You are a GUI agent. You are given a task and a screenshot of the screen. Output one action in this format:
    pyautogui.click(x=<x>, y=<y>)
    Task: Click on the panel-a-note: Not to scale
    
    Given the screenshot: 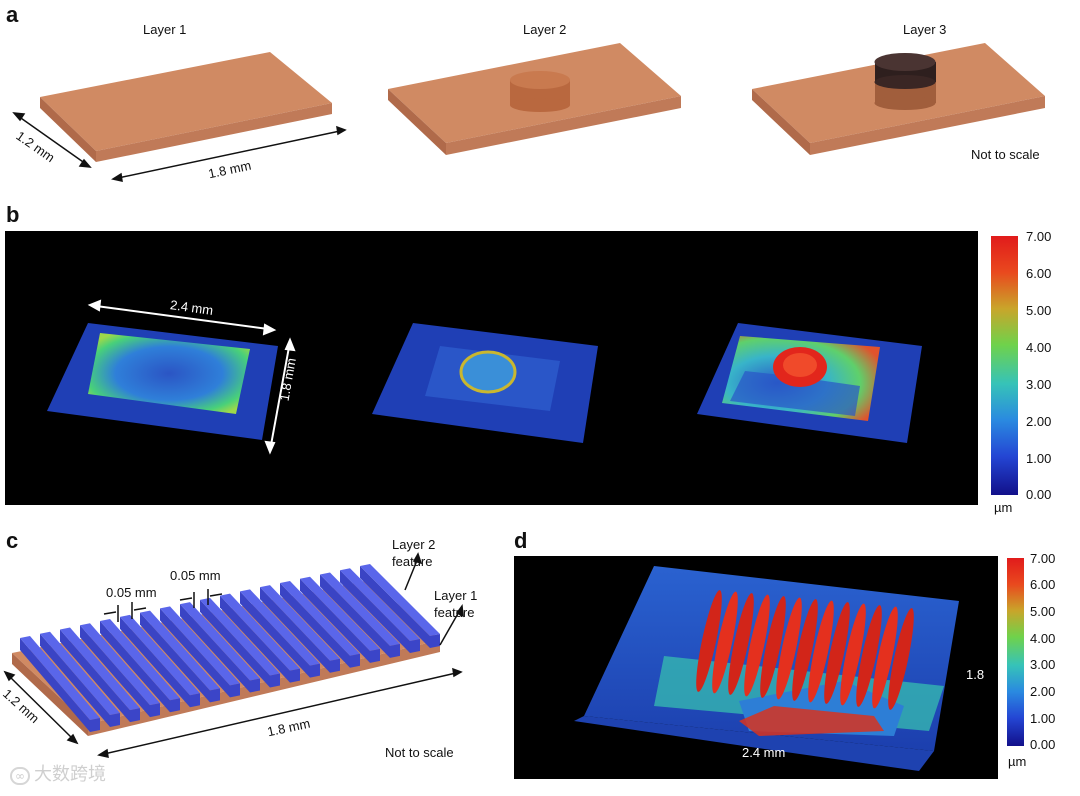 What is the action you would take?
    pyautogui.click(x=1005, y=154)
    